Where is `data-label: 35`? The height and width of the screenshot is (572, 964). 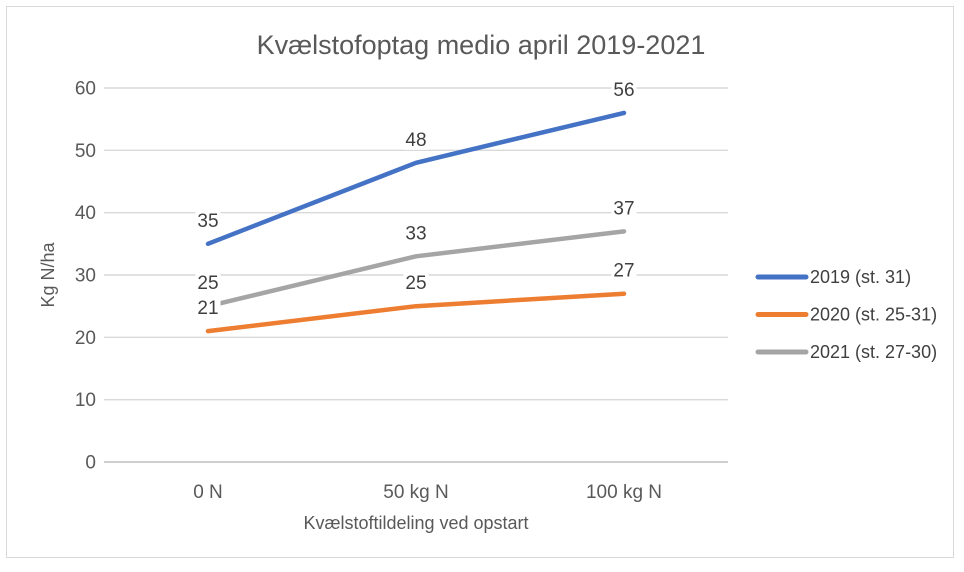 data-label: 35 is located at coordinates (207, 221).